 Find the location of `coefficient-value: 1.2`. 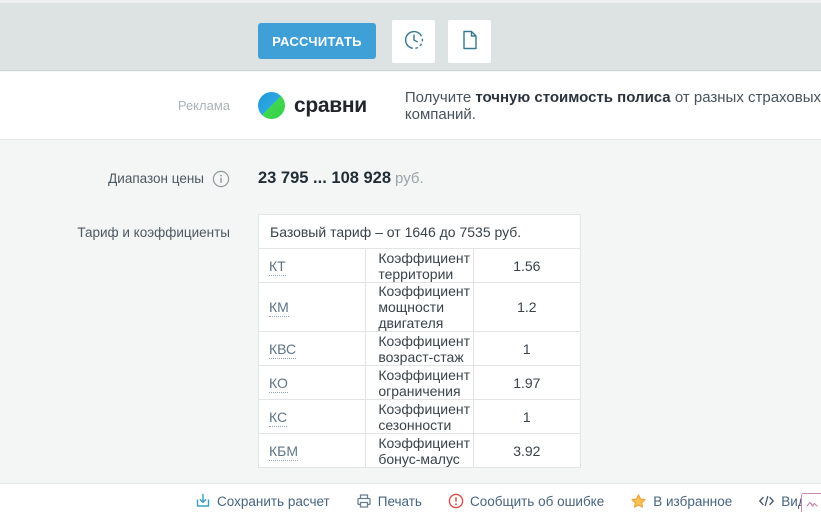

coefficient-value: 1.2 is located at coordinates (527, 307).